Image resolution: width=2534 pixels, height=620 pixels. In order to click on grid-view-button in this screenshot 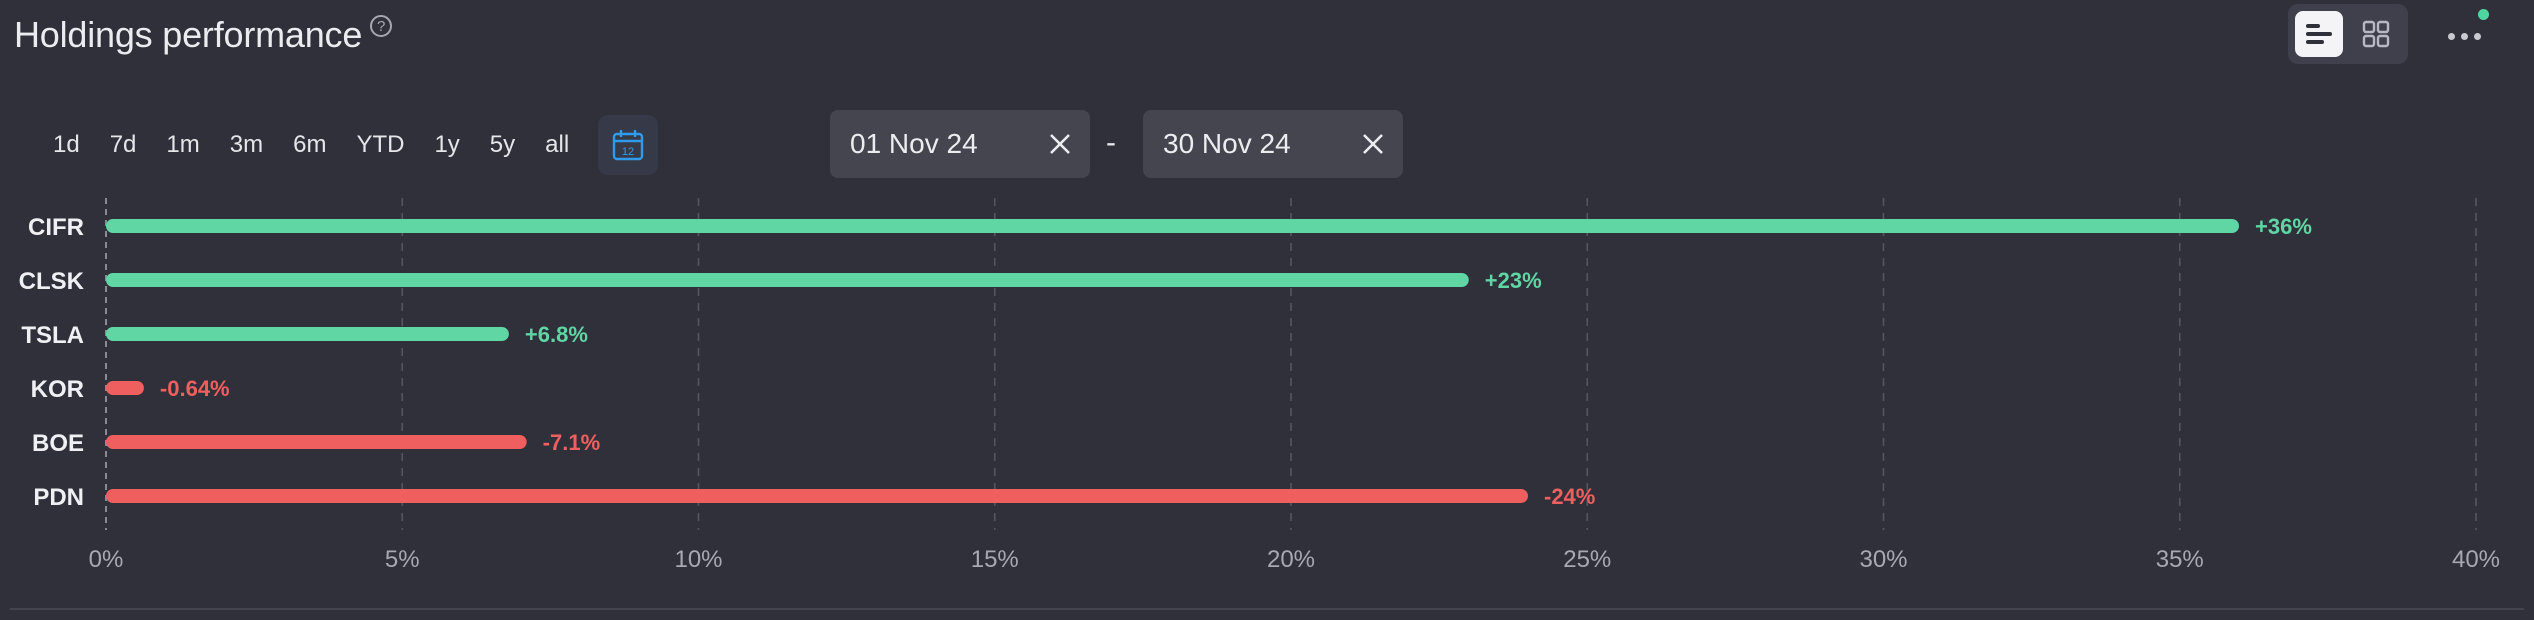, I will do `click(2376, 34)`.